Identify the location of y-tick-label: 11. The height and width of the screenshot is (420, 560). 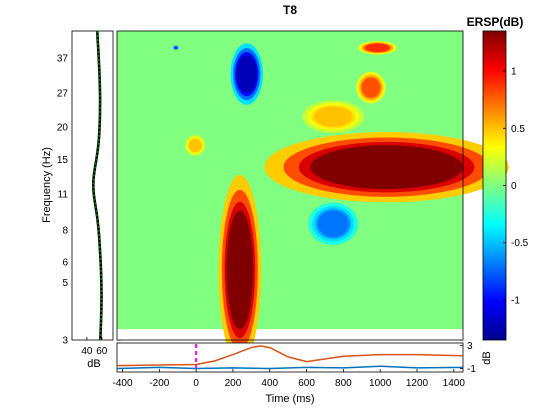
(63, 195).